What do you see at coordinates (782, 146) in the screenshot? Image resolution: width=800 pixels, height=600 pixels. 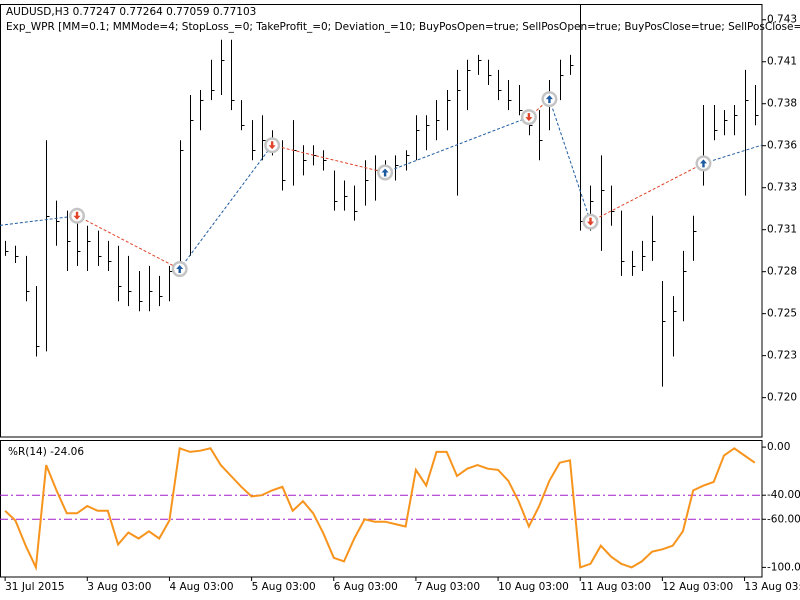 I see `y-tick-label: 0.736` at bounding box center [782, 146].